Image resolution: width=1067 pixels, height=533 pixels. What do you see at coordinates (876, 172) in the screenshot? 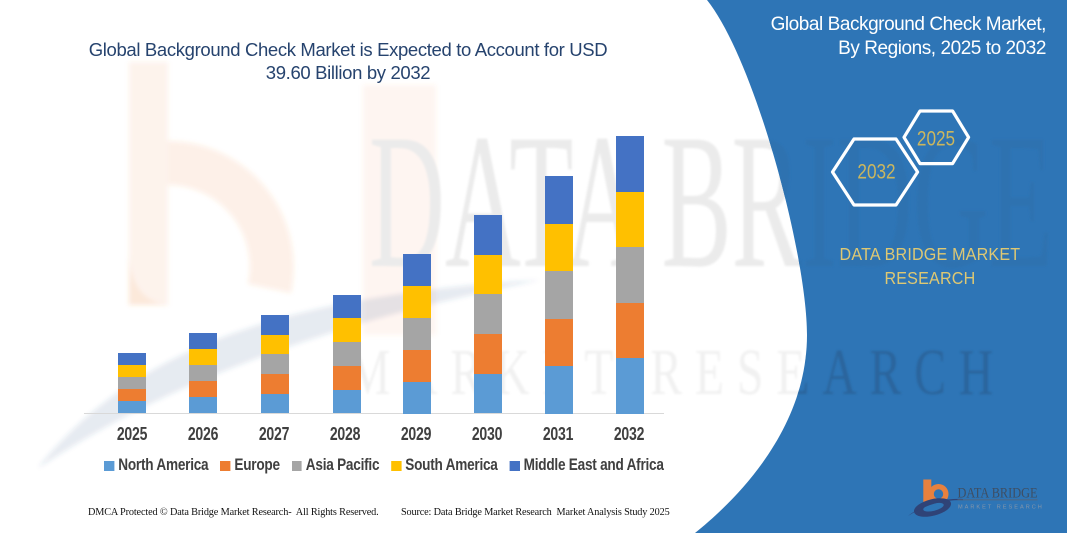
I see `svg-text: 2032` at bounding box center [876, 172].